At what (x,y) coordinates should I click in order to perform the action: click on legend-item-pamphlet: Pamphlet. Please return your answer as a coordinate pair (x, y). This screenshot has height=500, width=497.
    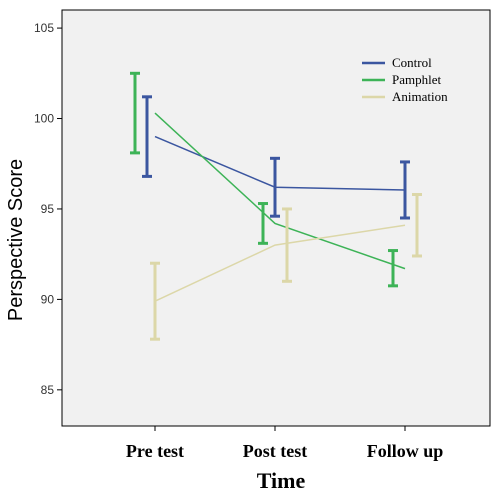
    Looking at the image, I should click on (401, 79).